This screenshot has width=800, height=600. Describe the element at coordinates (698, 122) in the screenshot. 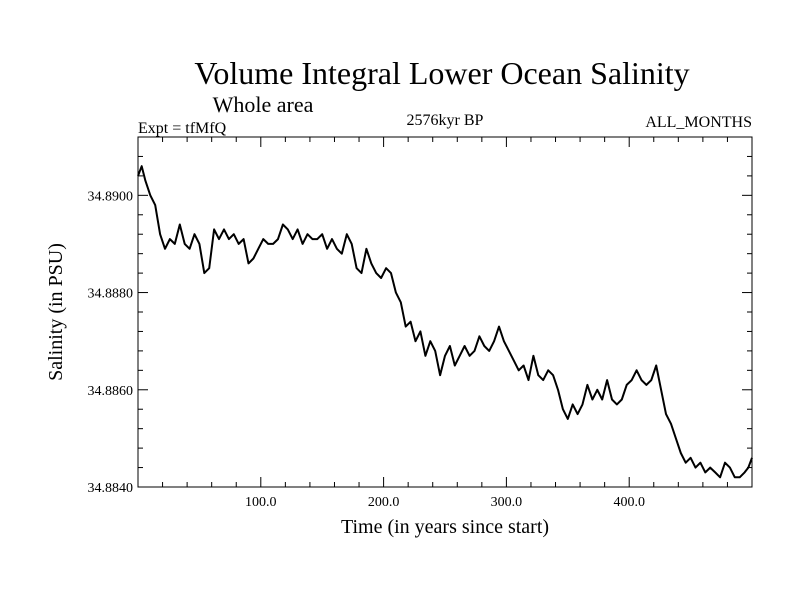

I see `months-label: ALL_MONTHS` at that location.